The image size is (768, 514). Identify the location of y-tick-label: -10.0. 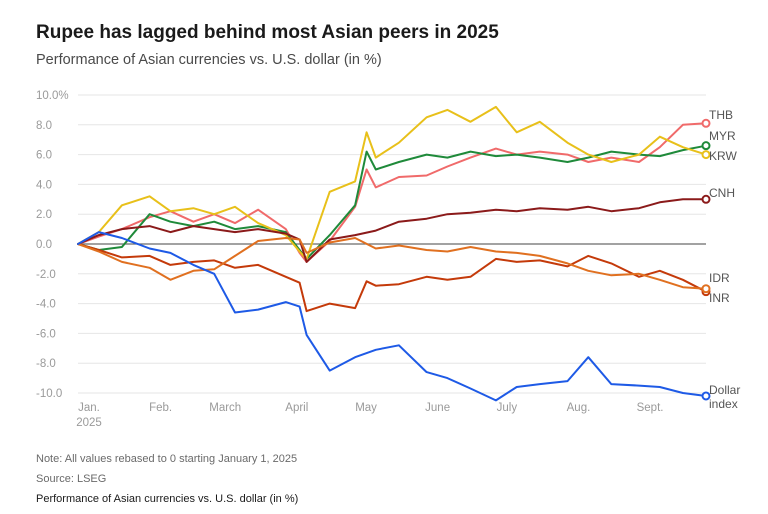
(49, 394).